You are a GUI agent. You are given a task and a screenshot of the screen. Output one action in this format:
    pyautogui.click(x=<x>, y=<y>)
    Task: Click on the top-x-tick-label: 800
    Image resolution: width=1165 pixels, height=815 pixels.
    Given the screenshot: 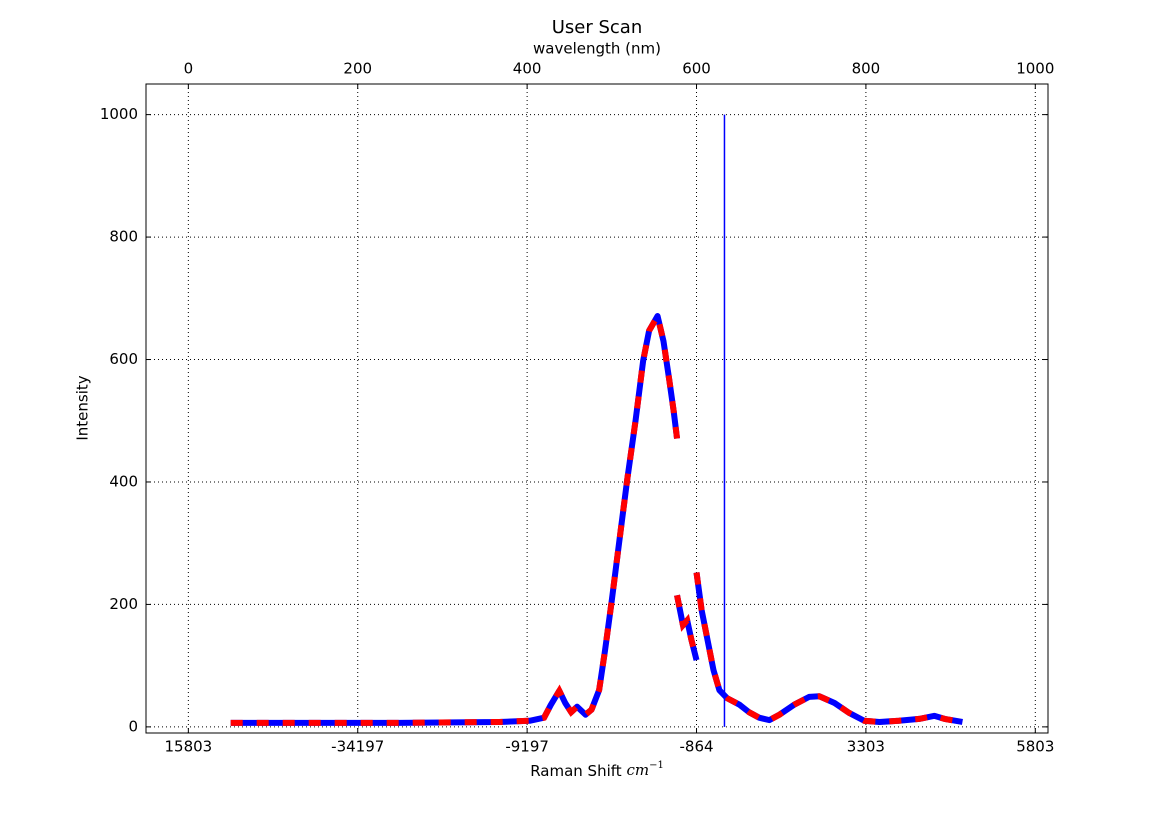 What is the action you would take?
    pyautogui.click(x=866, y=69)
    